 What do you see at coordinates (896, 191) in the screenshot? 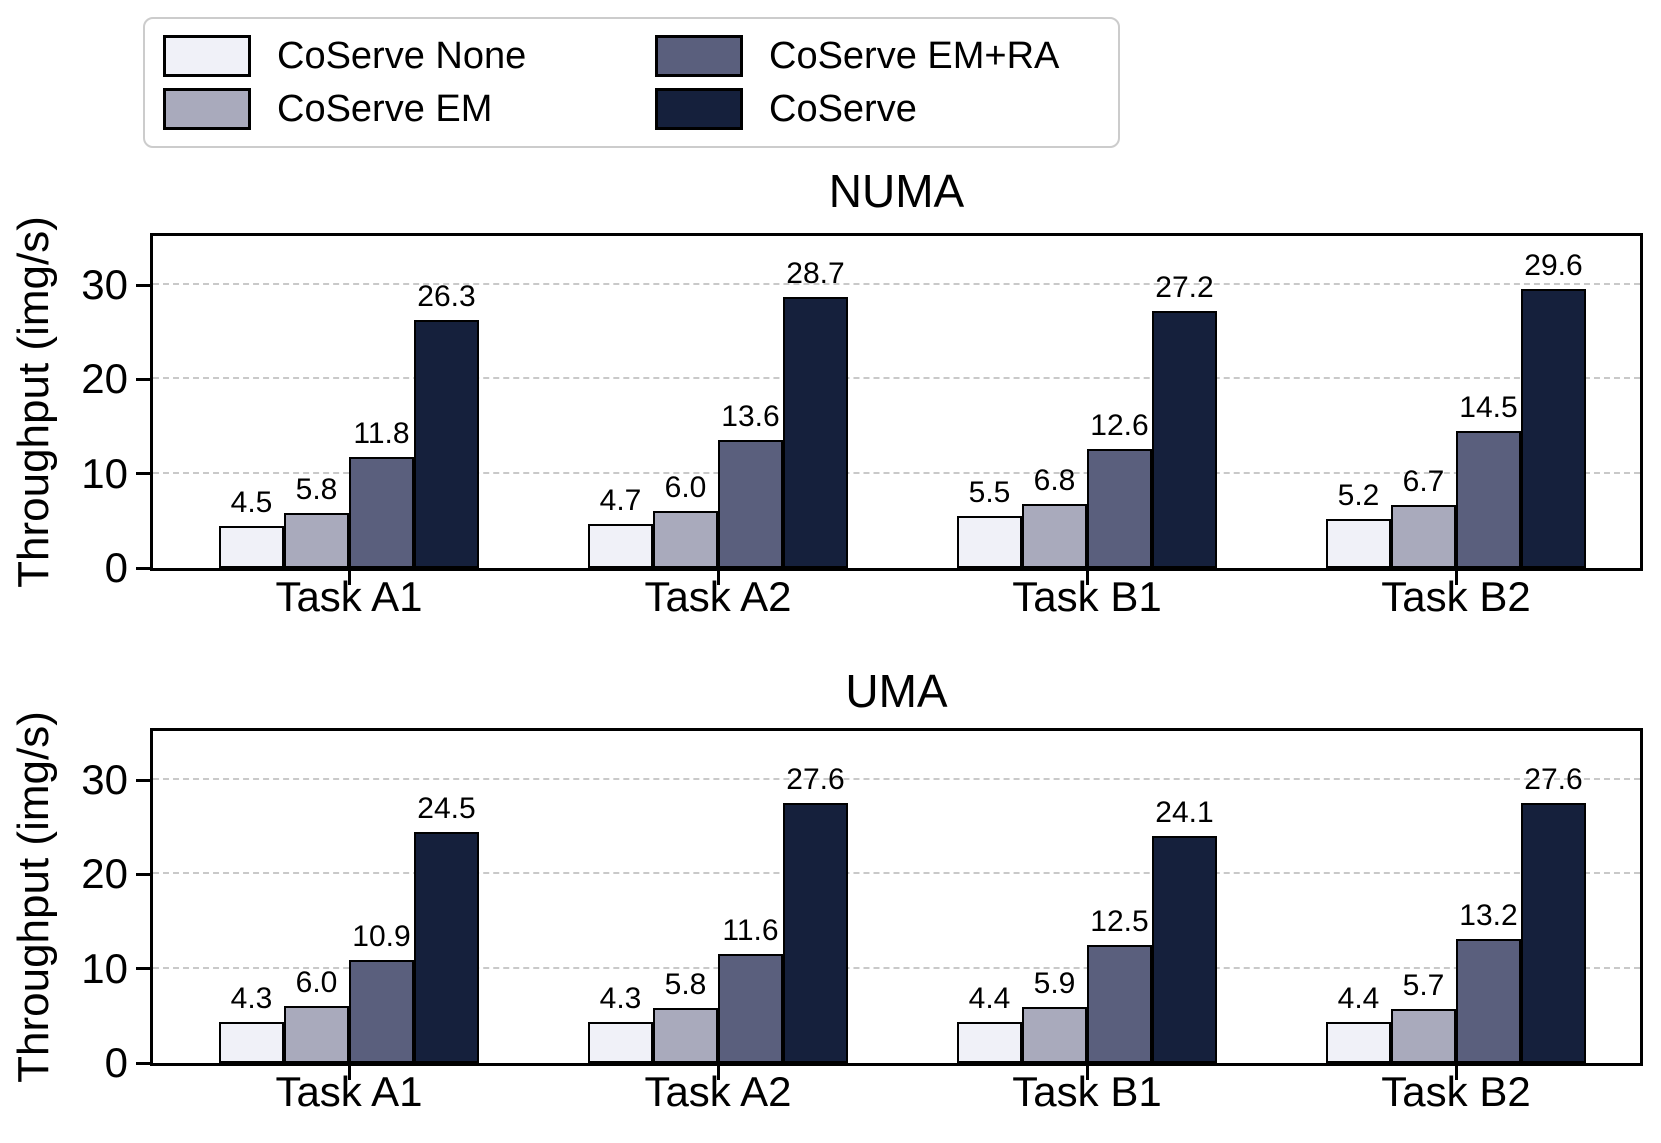
I see `chart-title: NUMA` at bounding box center [896, 191].